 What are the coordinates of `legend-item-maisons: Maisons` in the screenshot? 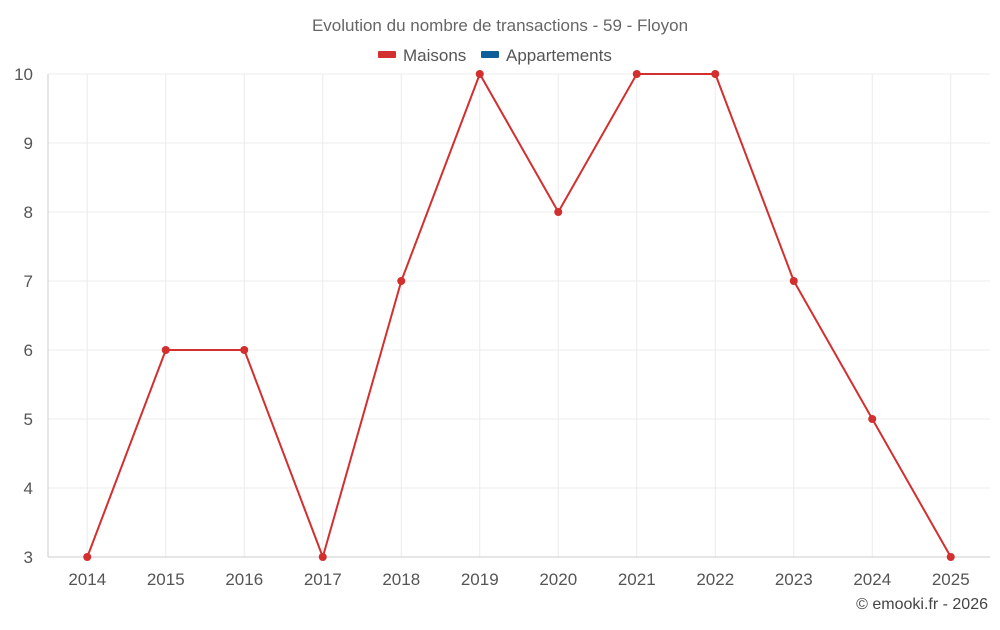 It's located at (422, 55).